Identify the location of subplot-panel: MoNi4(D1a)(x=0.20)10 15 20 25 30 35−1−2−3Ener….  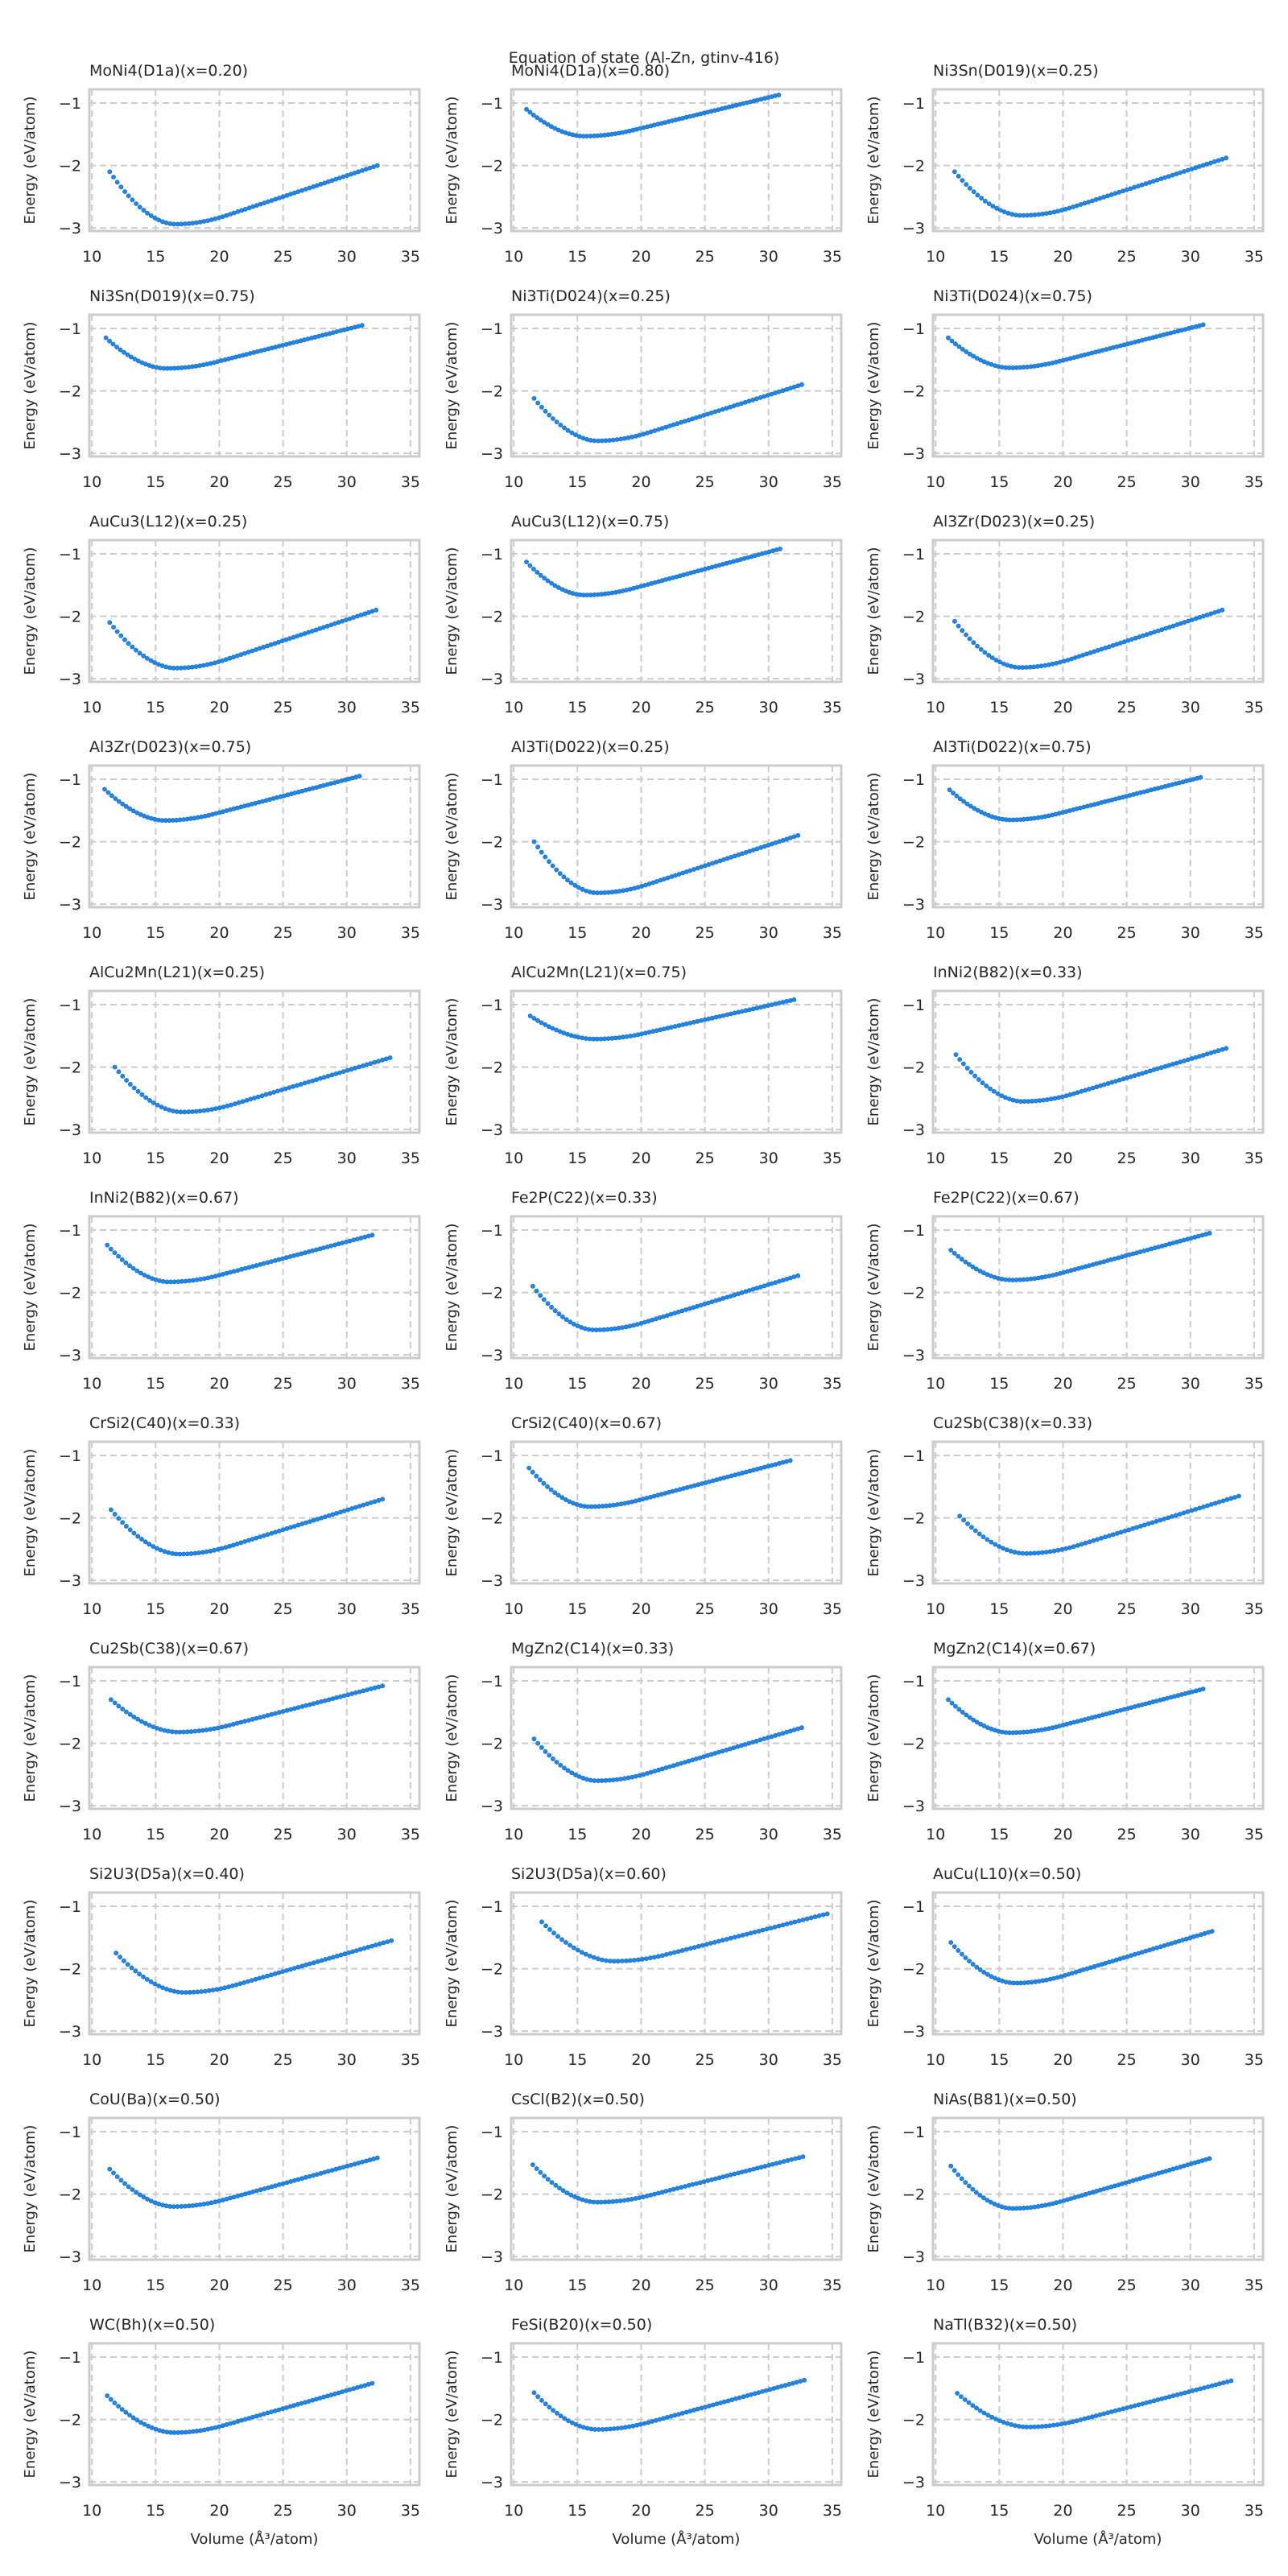
(221, 164).